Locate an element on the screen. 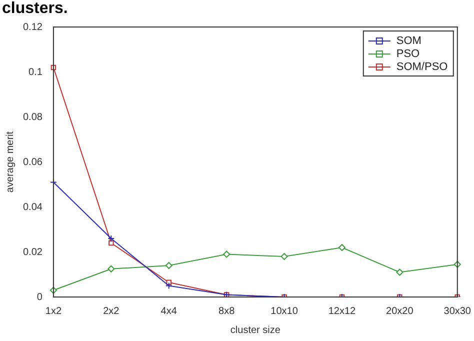 The image size is (474, 341). y-tick-label: 0.06 is located at coordinates (32, 162).